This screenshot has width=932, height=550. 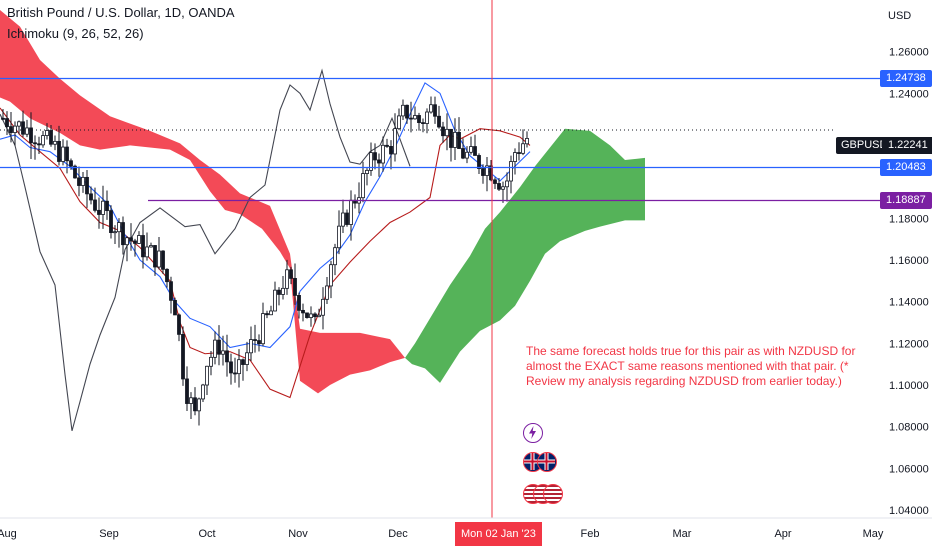 What do you see at coordinates (533, 433) in the screenshot?
I see `lightning-icon` at bounding box center [533, 433].